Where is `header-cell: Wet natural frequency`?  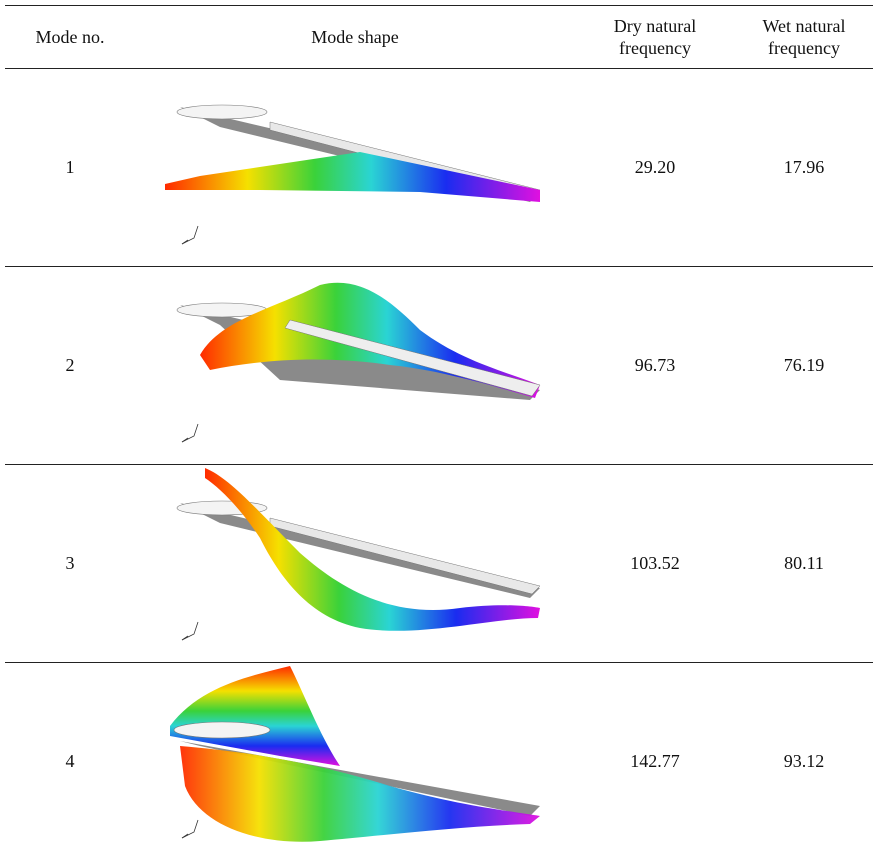
header-cell: Wet natural frequency is located at coordinates (804, 37).